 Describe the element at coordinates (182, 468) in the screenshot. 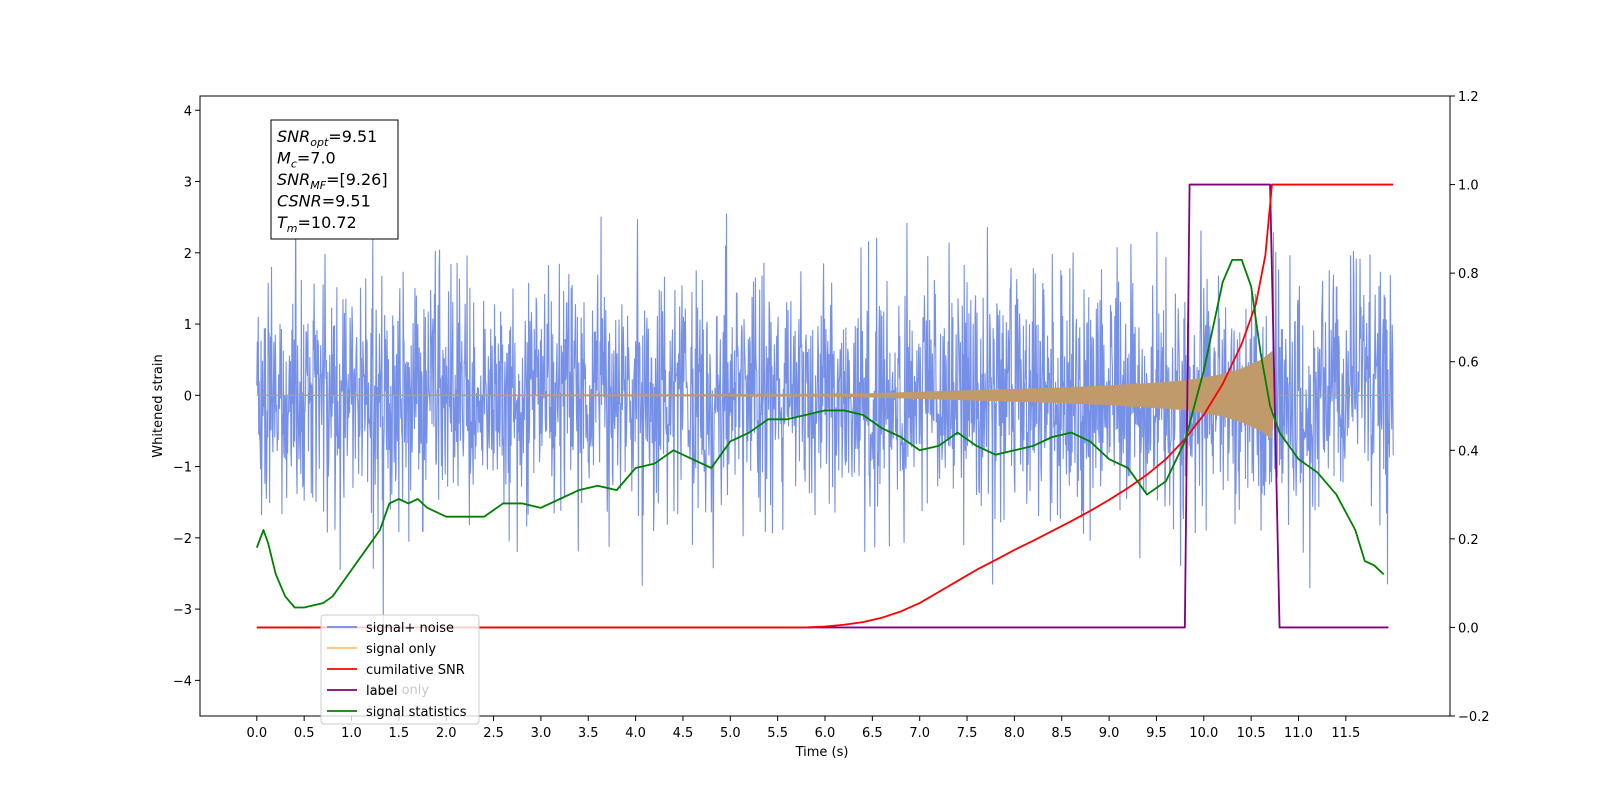

I see `y-tick-label: −1` at that location.